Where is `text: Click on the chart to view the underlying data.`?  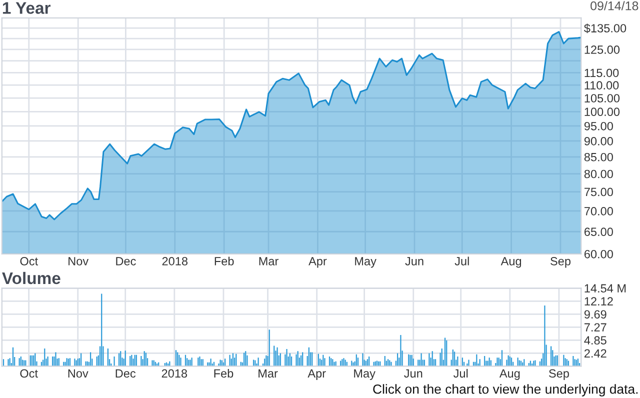 text: Click on the chart to view the underlying data. is located at coordinates (505, 390).